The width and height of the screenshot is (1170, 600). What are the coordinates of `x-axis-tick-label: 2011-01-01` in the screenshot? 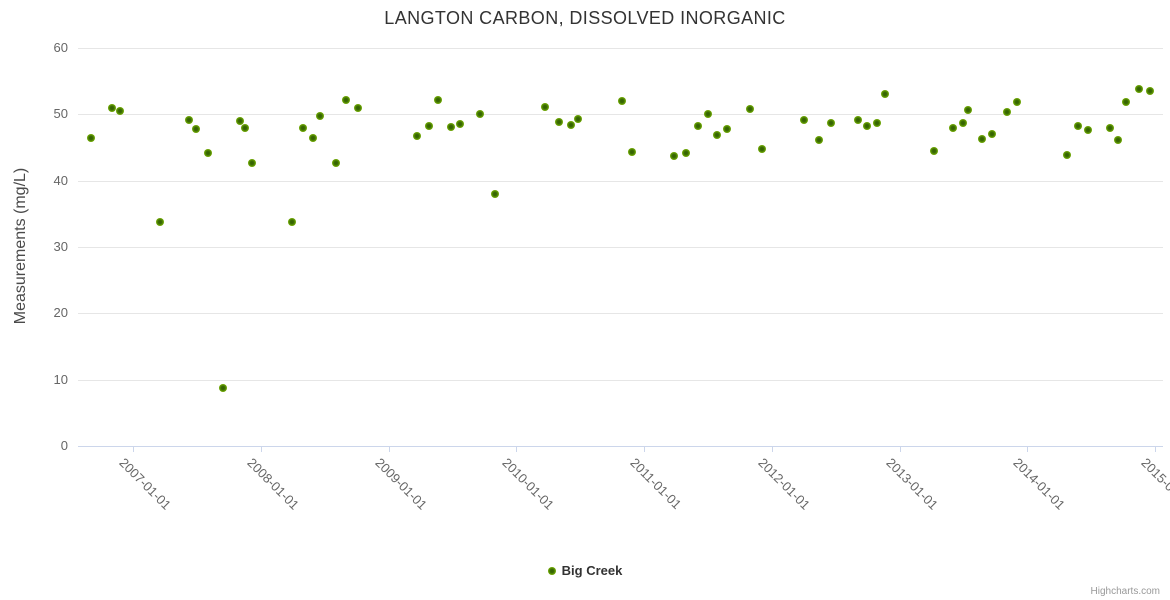 It's located at (656, 483).